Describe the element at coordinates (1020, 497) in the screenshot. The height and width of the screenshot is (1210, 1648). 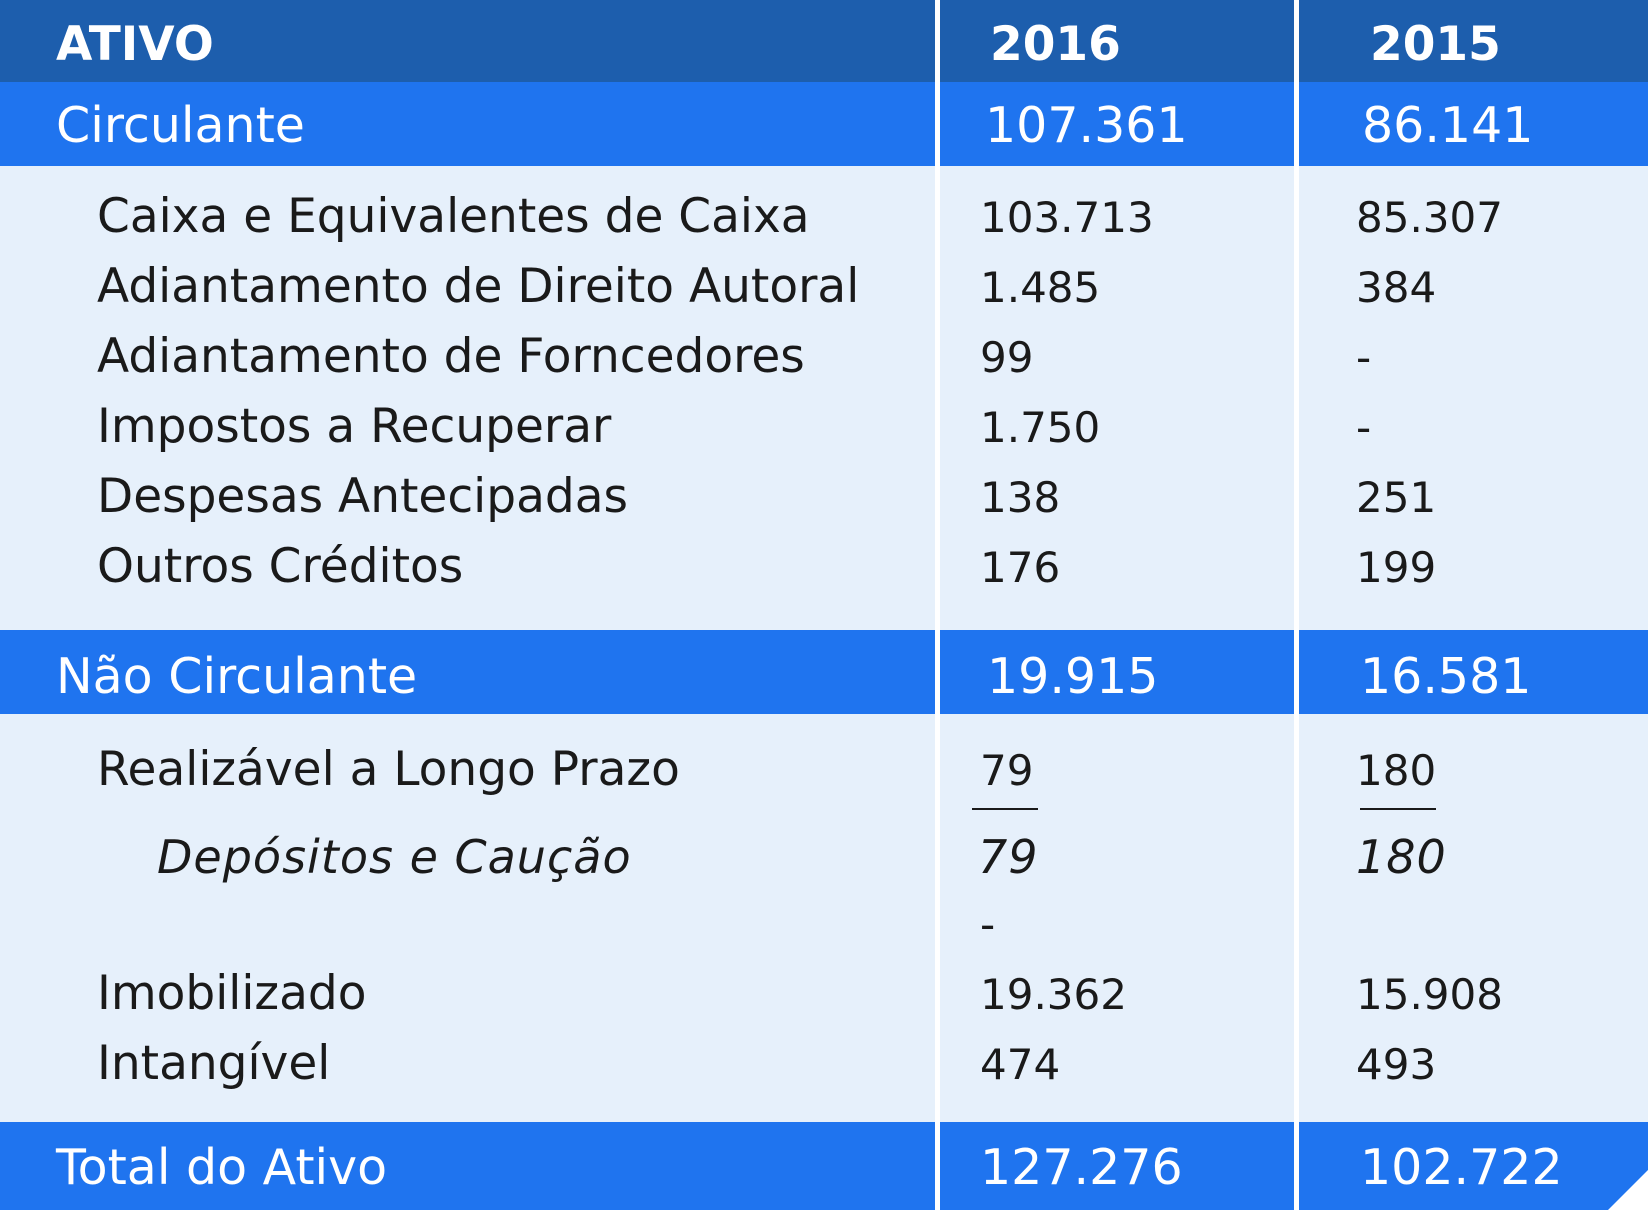
I see `row-value-2016: 138` at that location.